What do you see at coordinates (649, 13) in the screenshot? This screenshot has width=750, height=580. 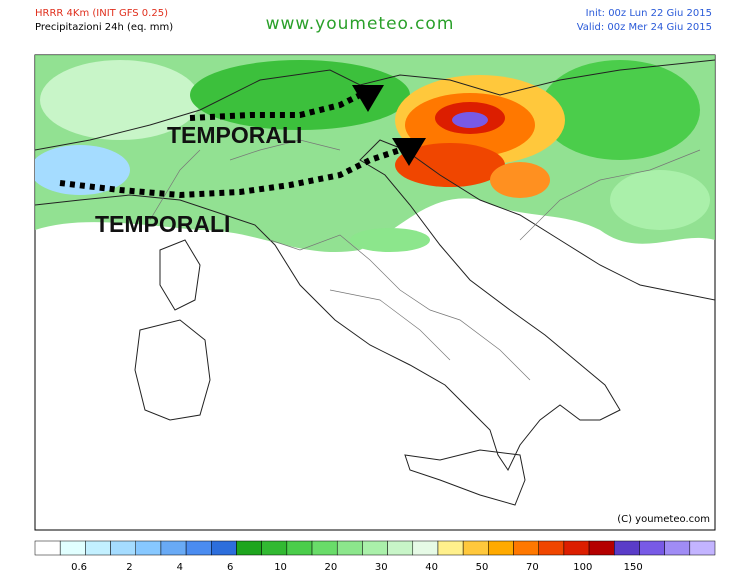 I see `init-time: Init: 00z Lun 22 Giu 2015` at bounding box center [649, 13].